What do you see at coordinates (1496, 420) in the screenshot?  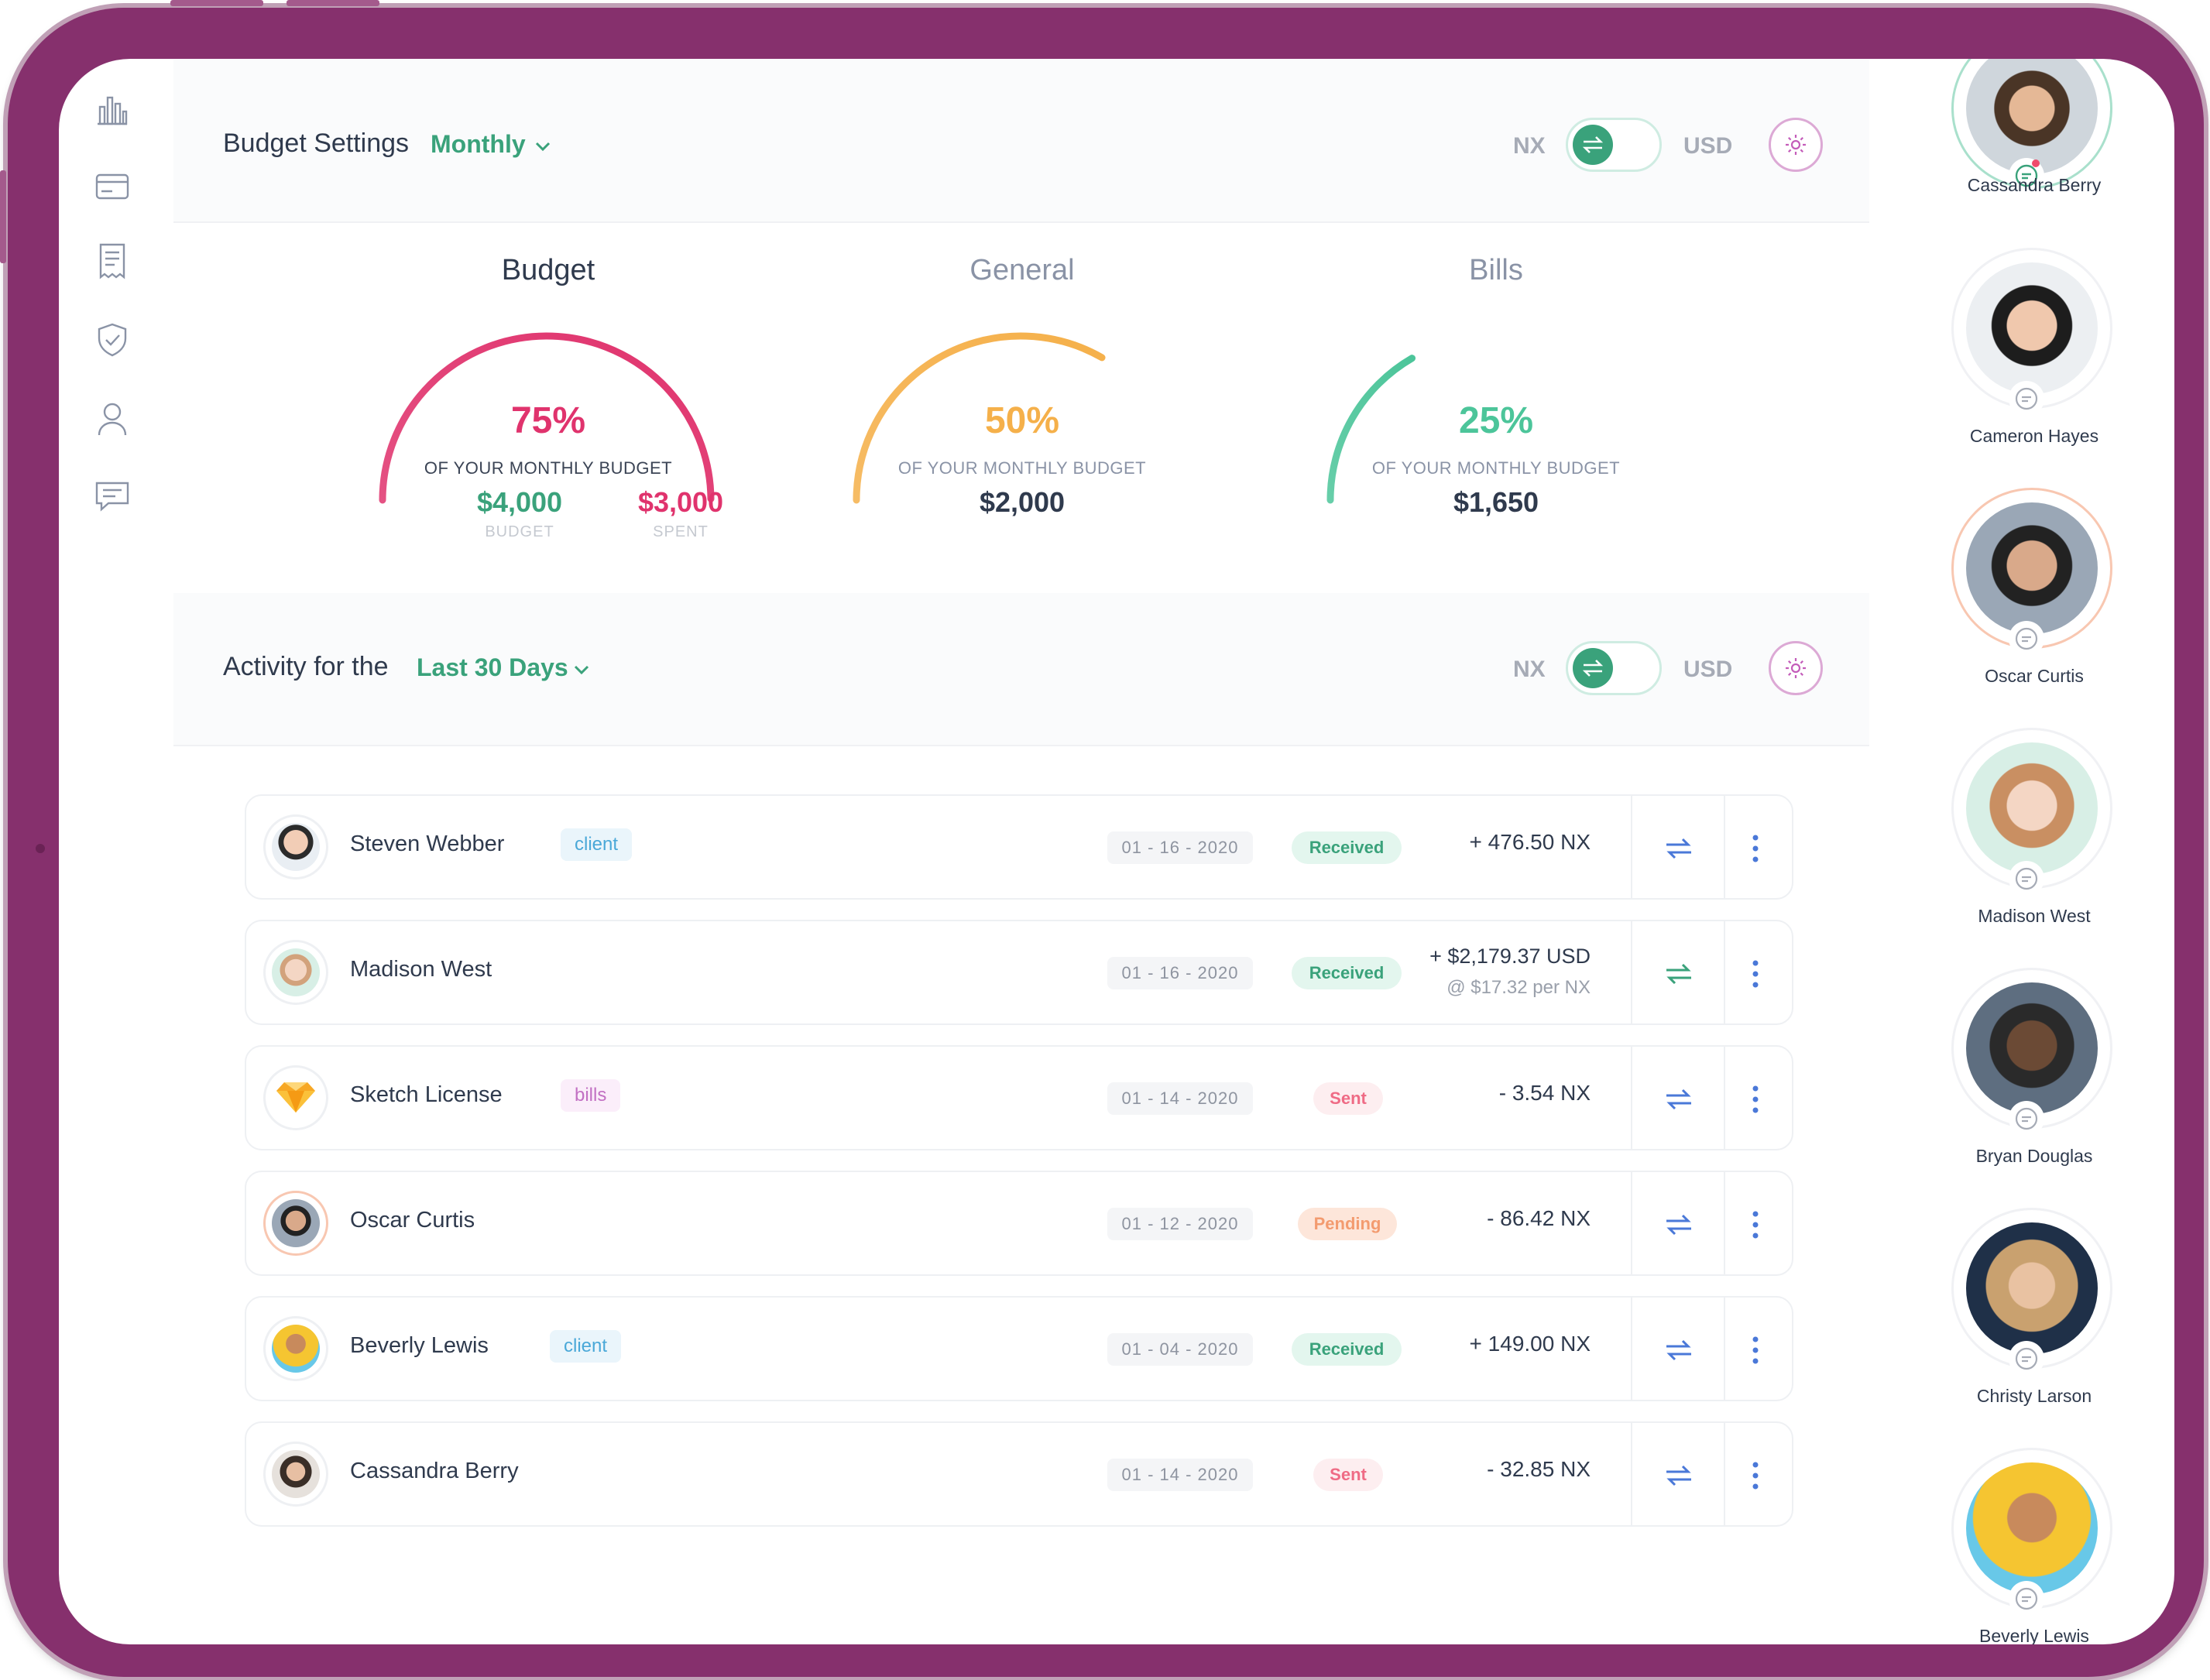 I see `gauge-percent: 25%` at bounding box center [1496, 420].